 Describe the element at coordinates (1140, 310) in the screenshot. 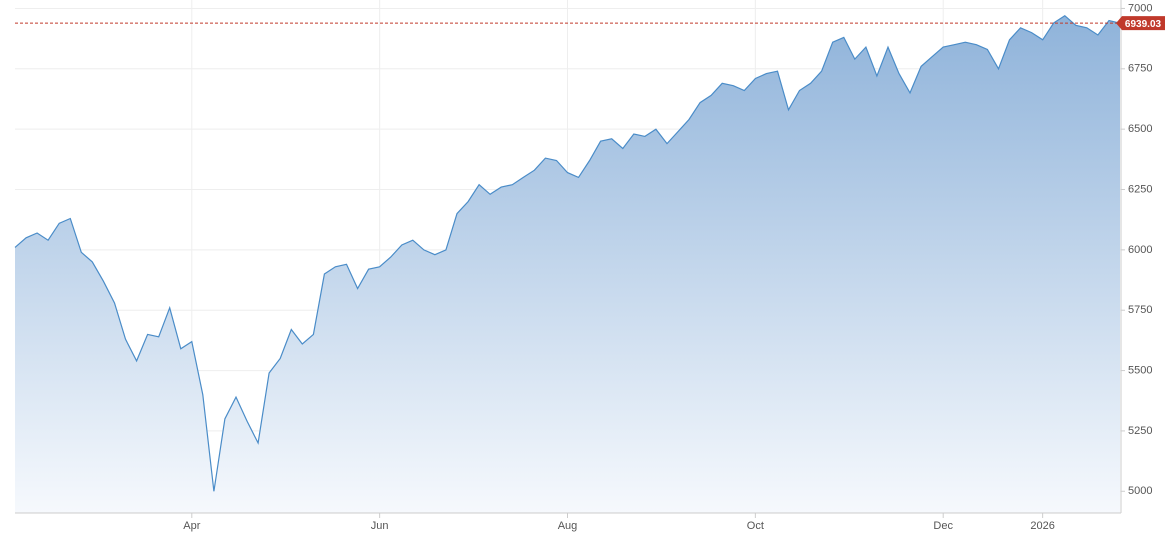

I see `y-tick-label: 5750` at that location.